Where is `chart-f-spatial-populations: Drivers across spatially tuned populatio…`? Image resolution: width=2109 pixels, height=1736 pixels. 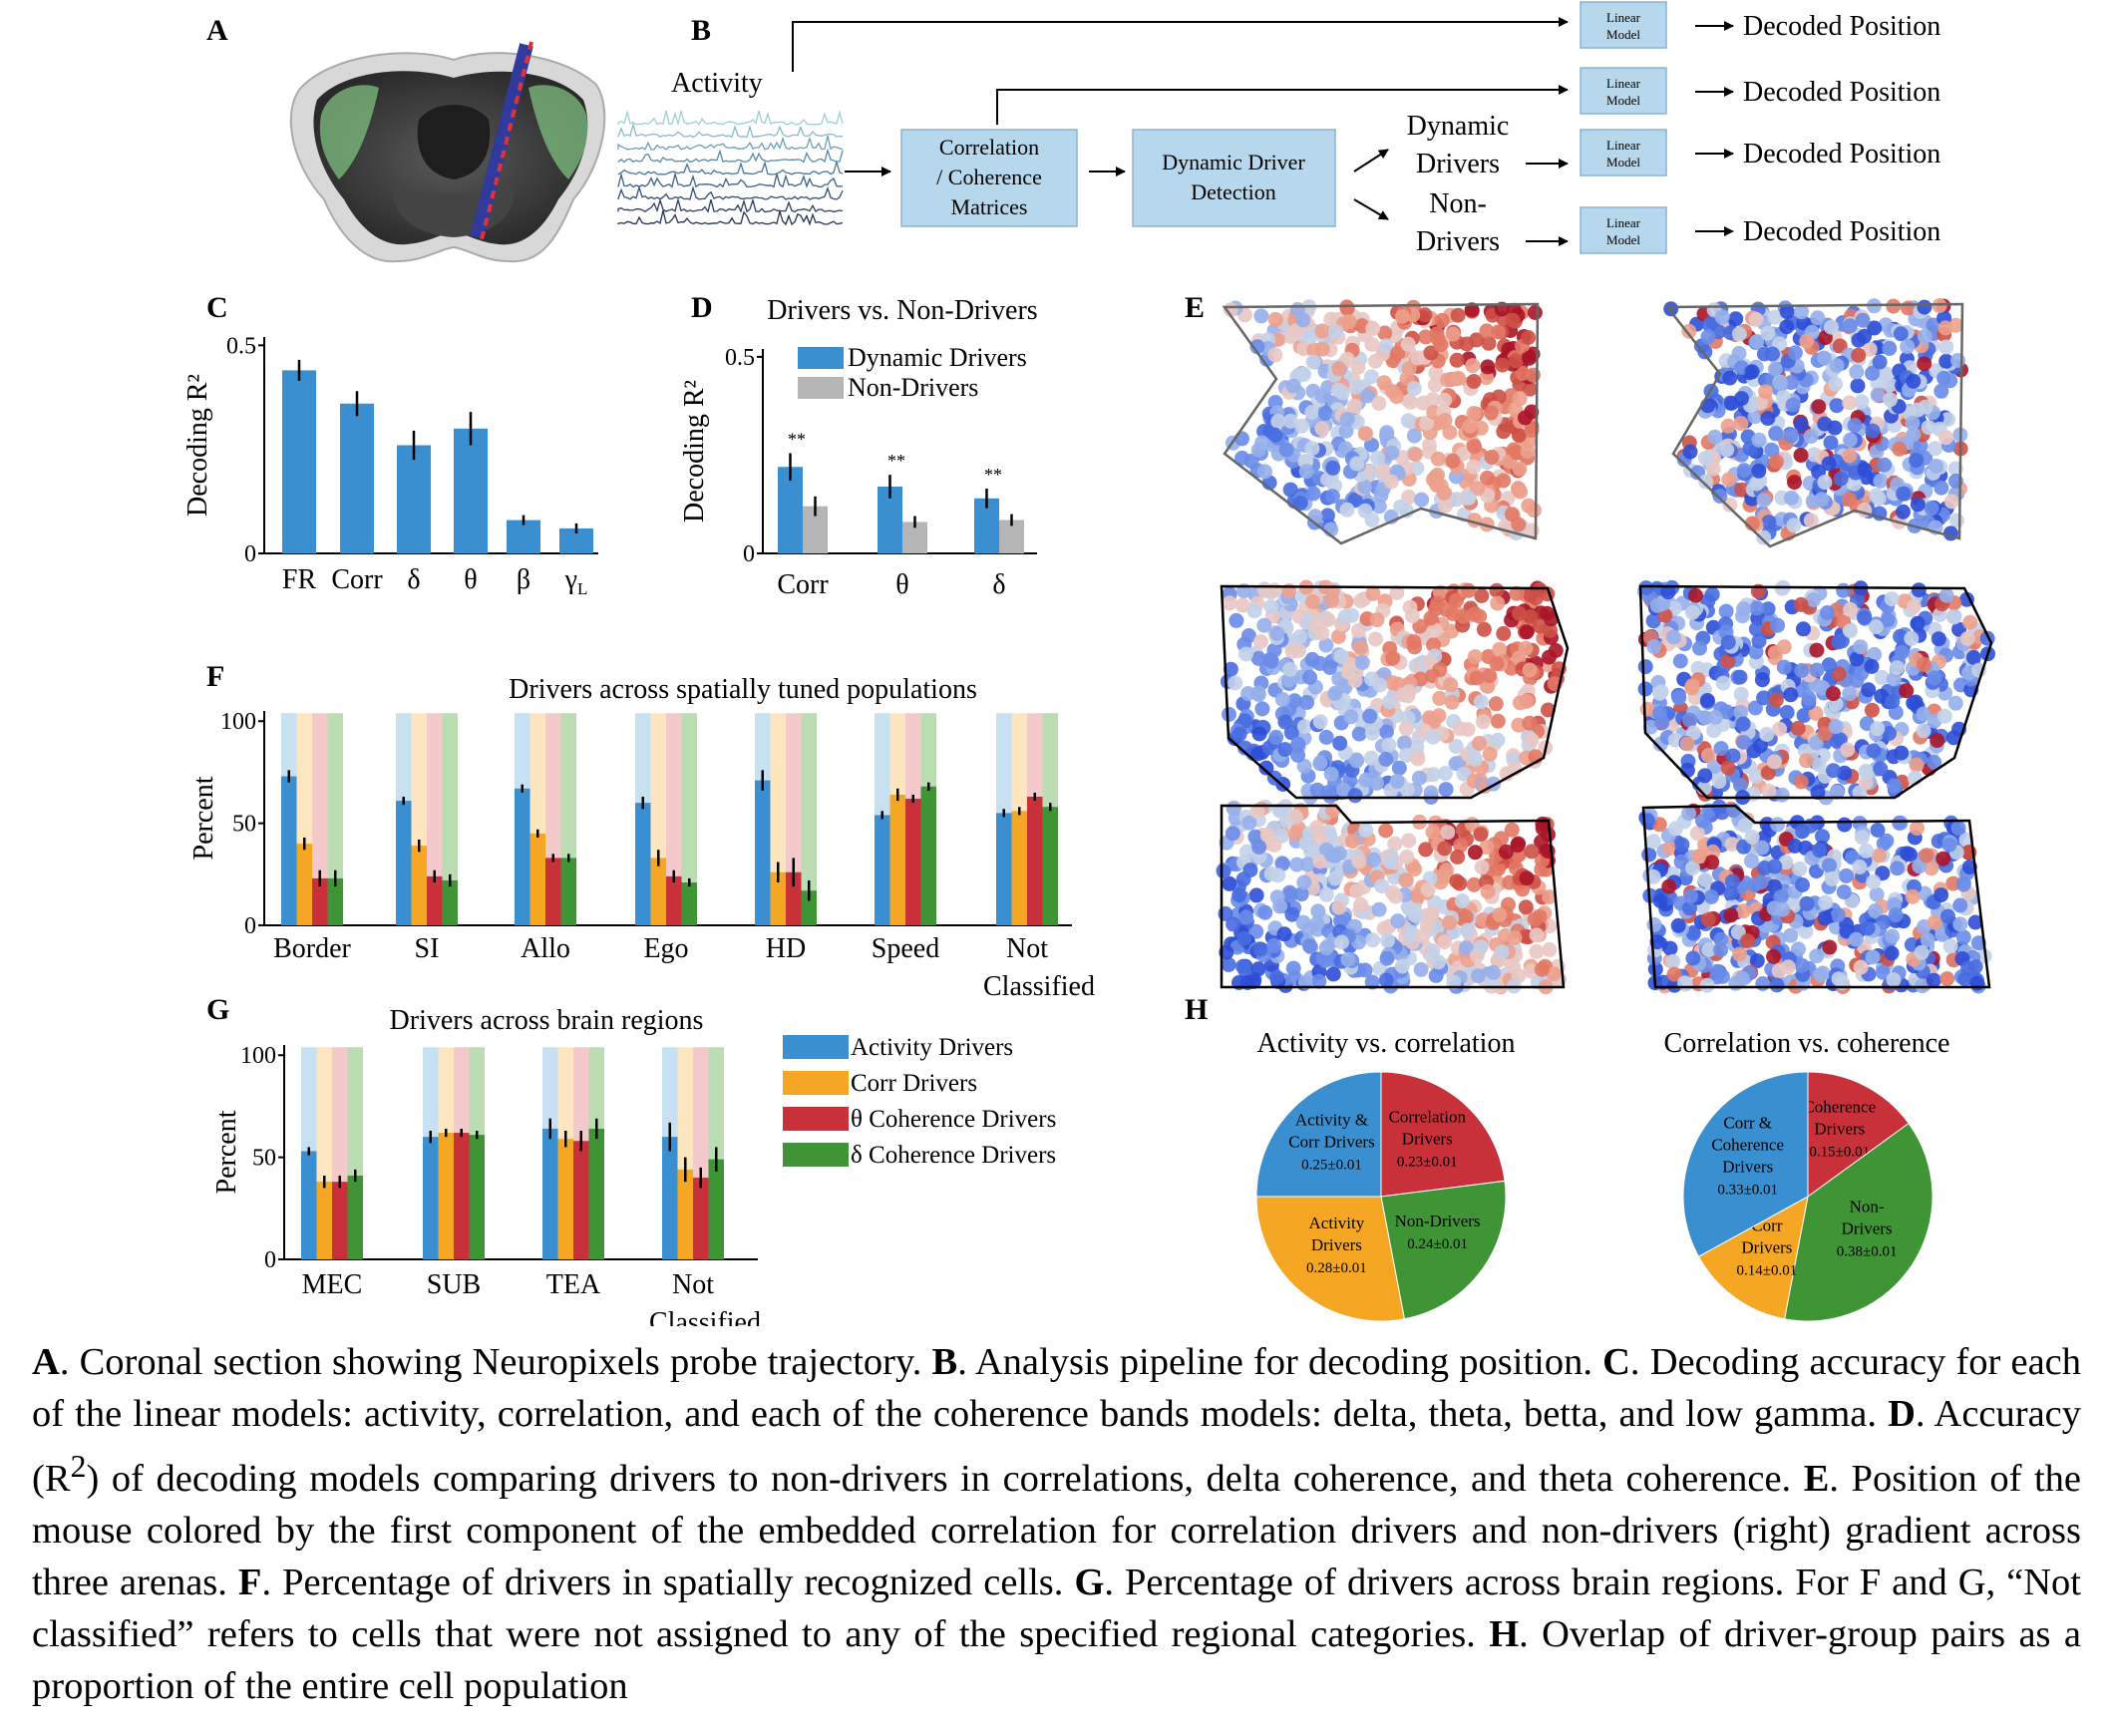 chart-f-spatial-populations: Drivers across spatially tuned populatio… is located at coordinates (641, 838).